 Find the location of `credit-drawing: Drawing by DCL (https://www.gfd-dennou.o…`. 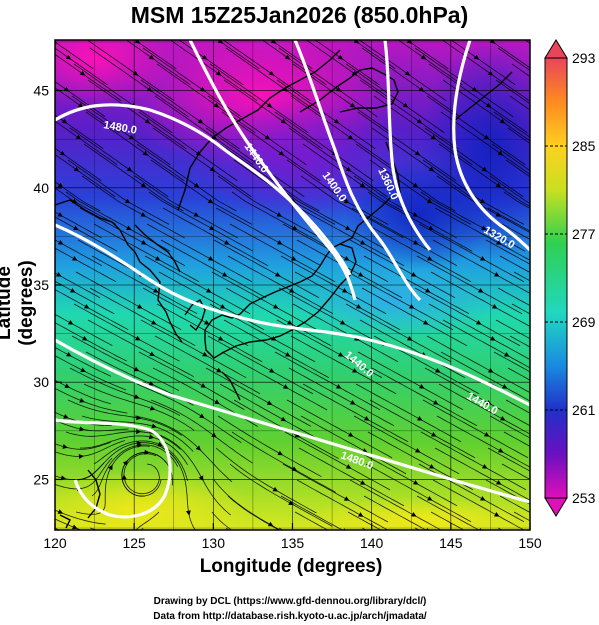

credit-drawing: Drawing by DCL (https://www.gfd-dennou.o… is located at coordinates (290, 601).